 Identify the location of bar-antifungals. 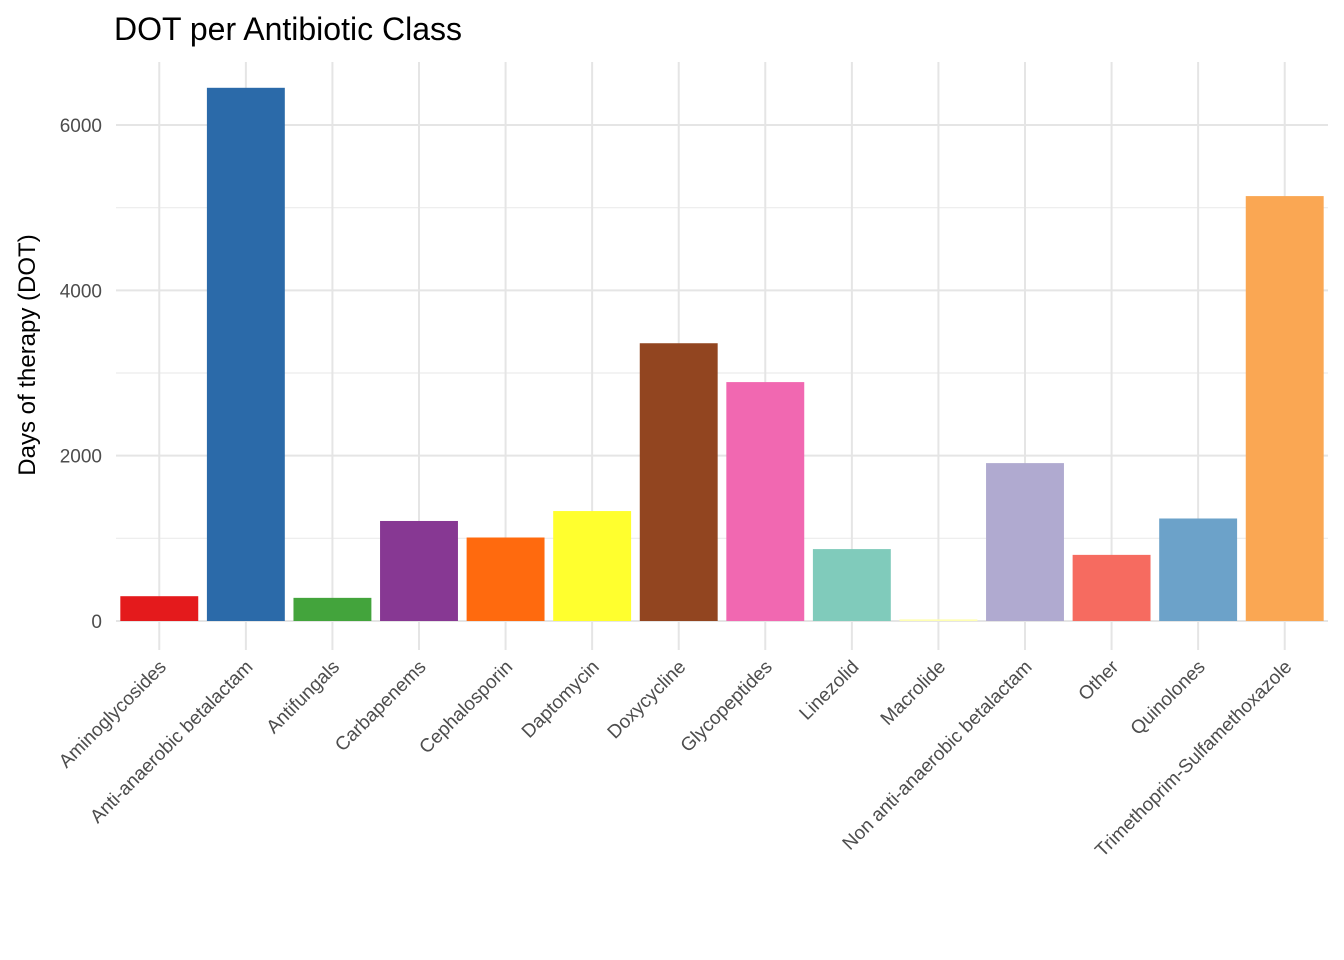
(332, 609).